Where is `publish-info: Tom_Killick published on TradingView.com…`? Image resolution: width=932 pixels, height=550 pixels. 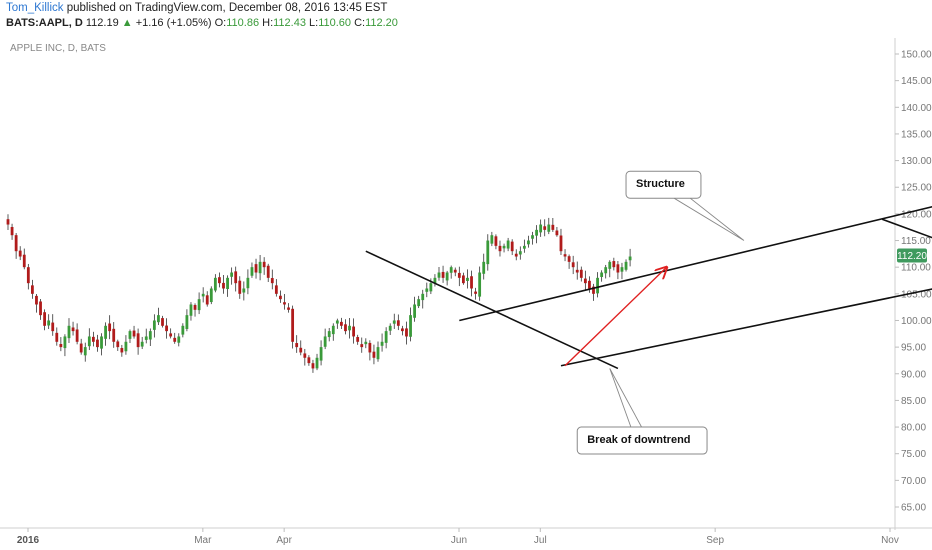 publish-info: Tom_Killick published on TradingView.com… is located at coordinates (196, 8).